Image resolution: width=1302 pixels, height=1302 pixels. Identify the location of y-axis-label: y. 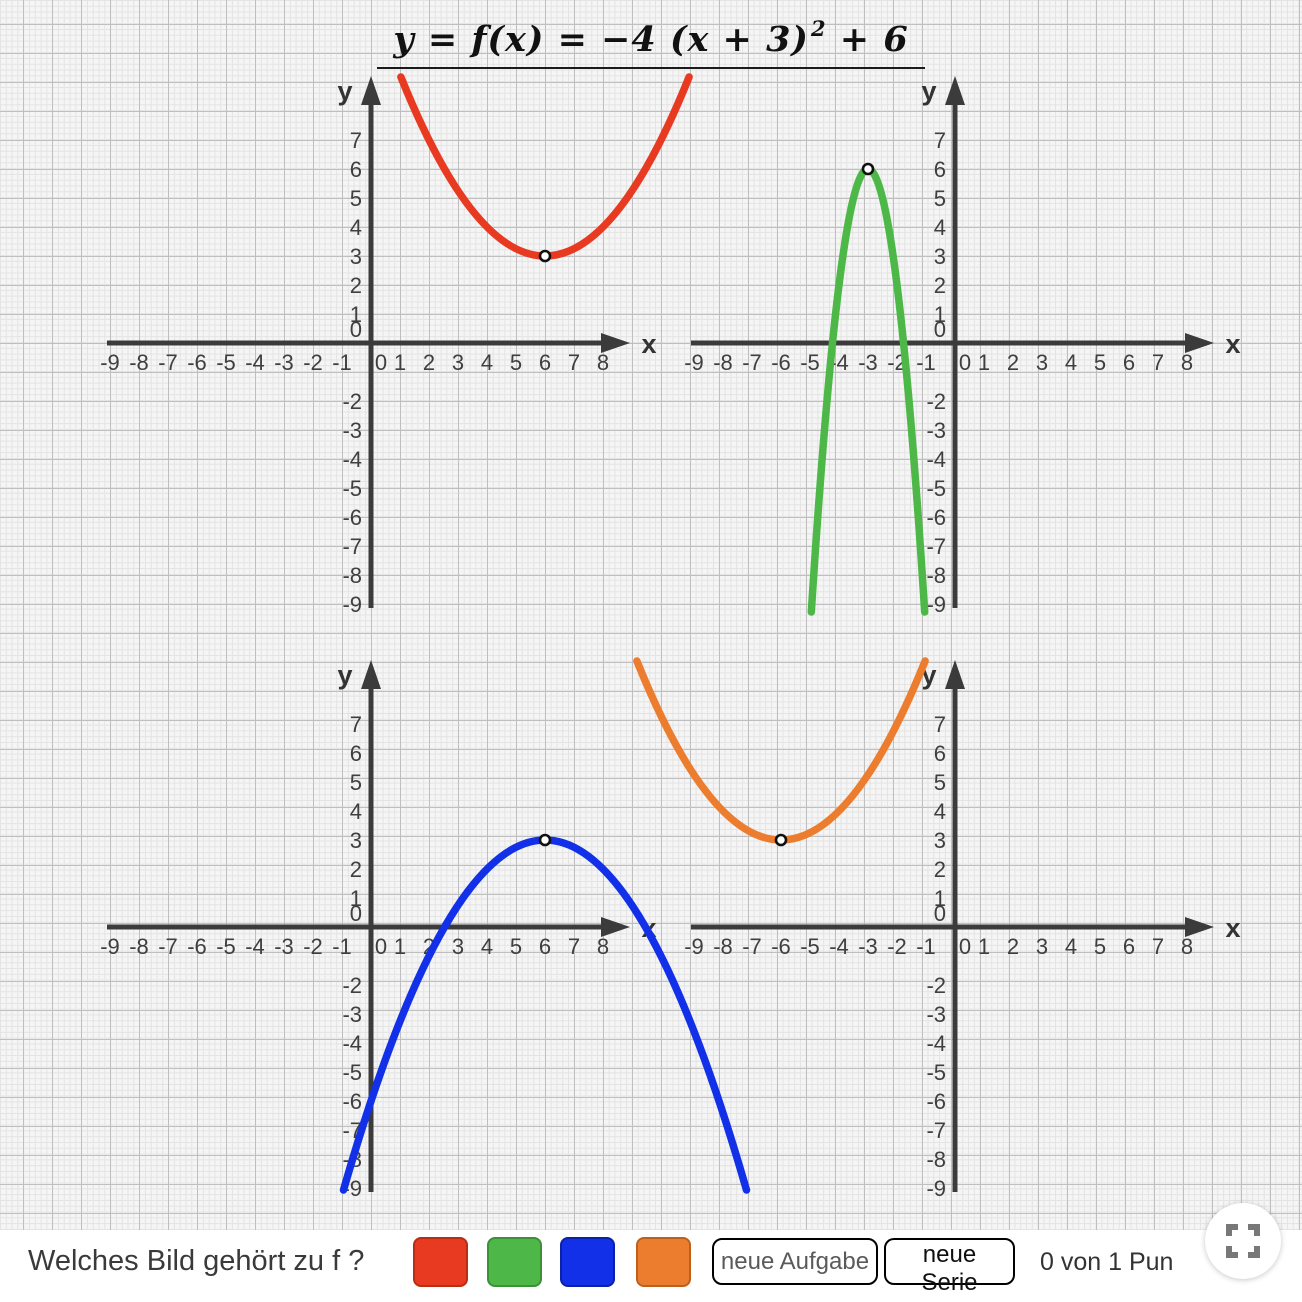
(344, 91).